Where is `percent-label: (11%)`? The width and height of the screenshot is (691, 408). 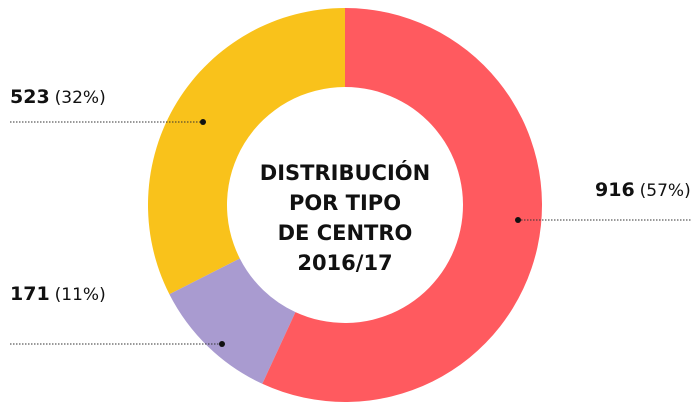 percent-label: (11%) is located at coordinates (80, 295).